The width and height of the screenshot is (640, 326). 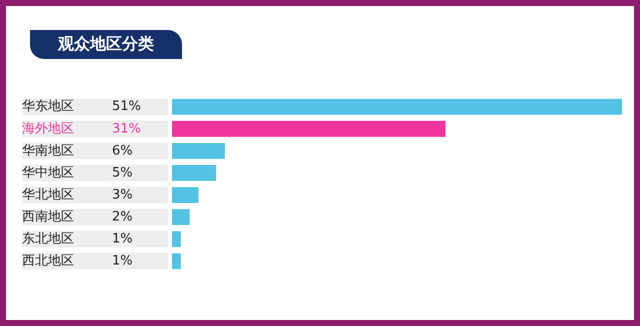 What do you see at coordinates (48, 194) in the screenshot?
I see `y-tick-label: 华北地区` at bounding box center [48, 194].